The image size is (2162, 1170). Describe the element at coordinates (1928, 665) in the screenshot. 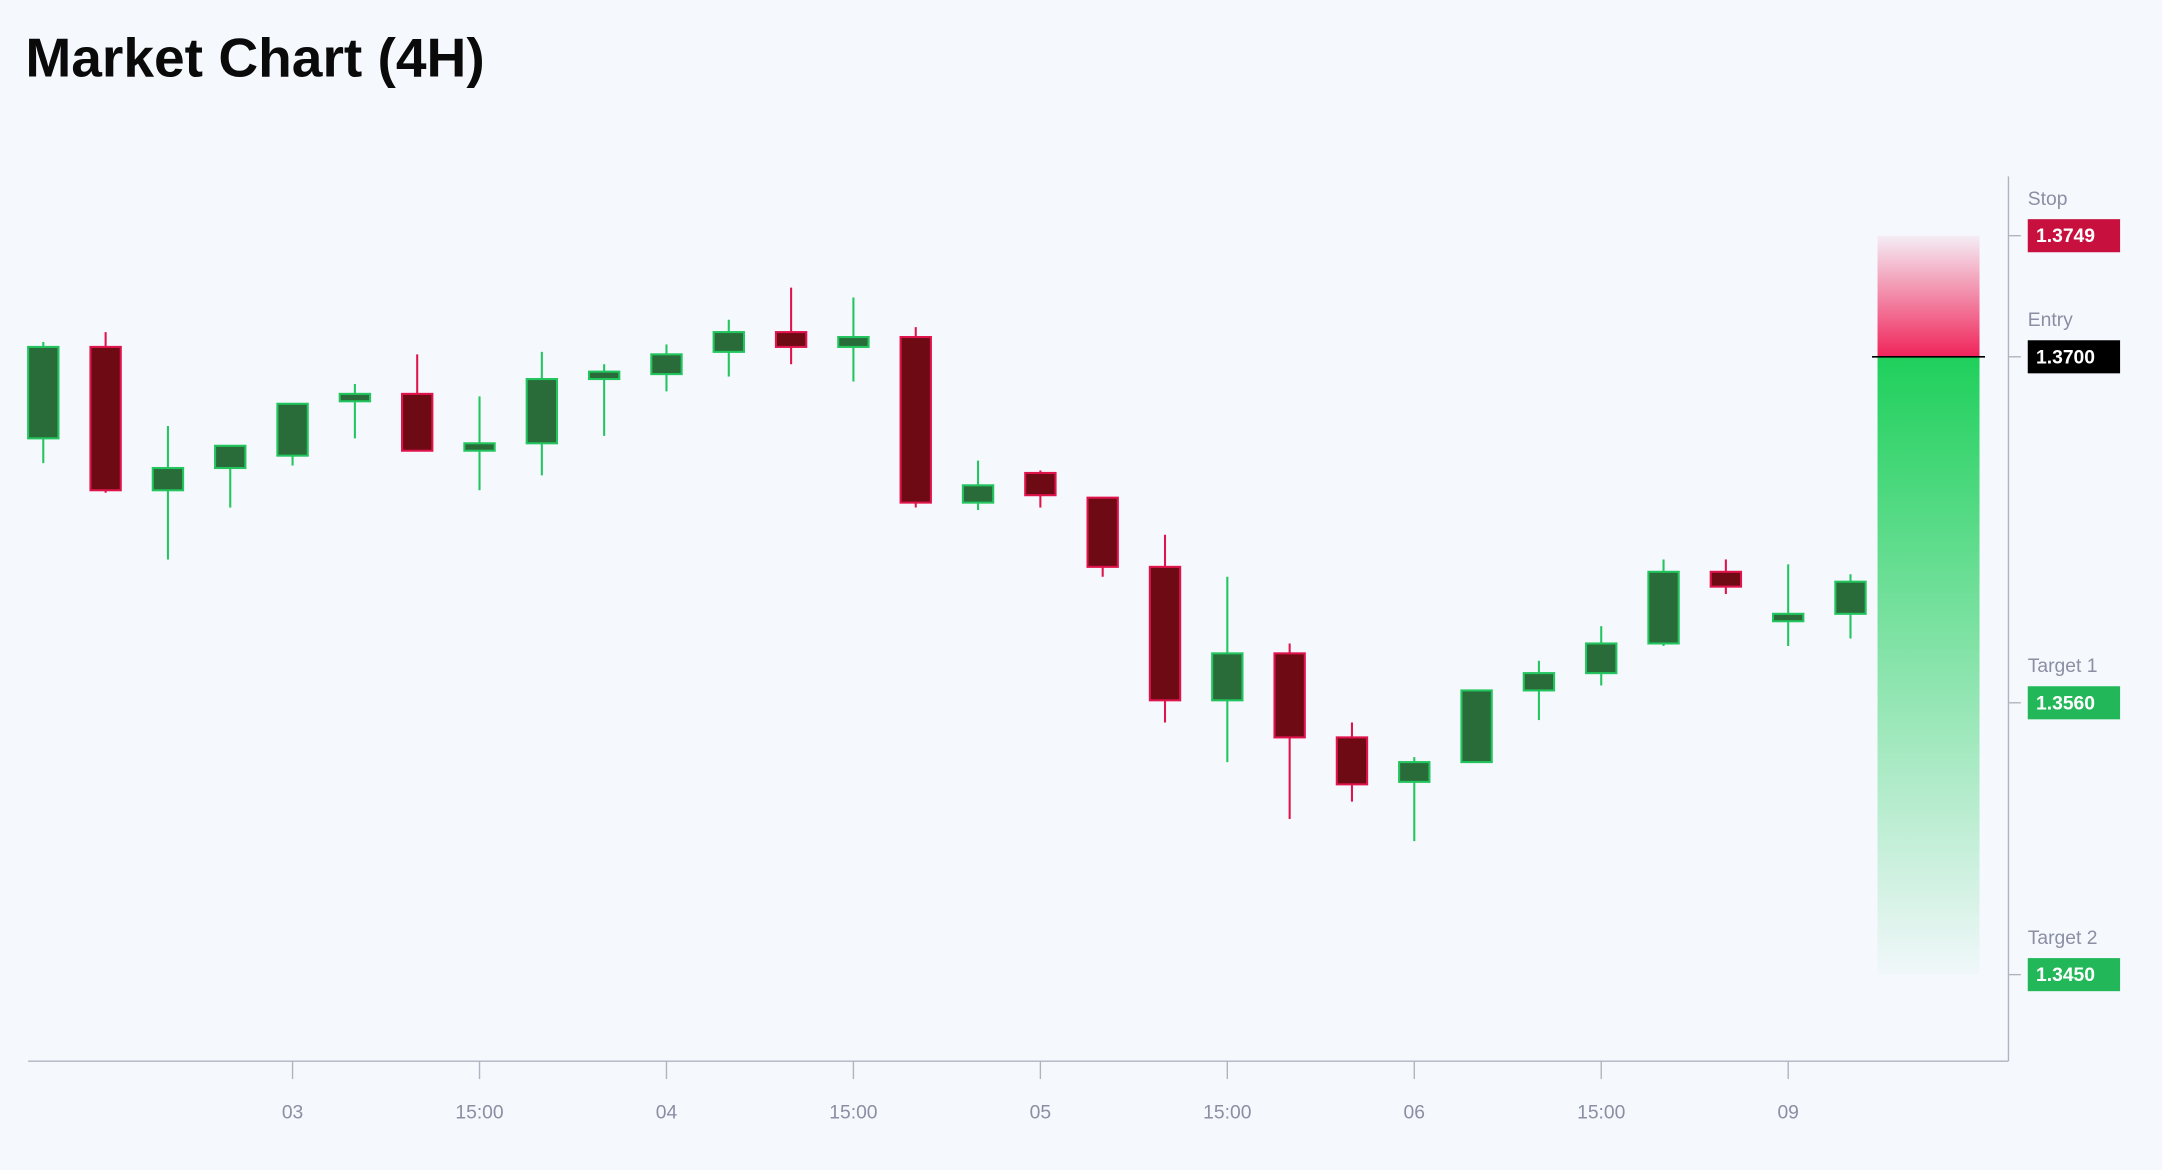

I see `reward-zone` at that location.